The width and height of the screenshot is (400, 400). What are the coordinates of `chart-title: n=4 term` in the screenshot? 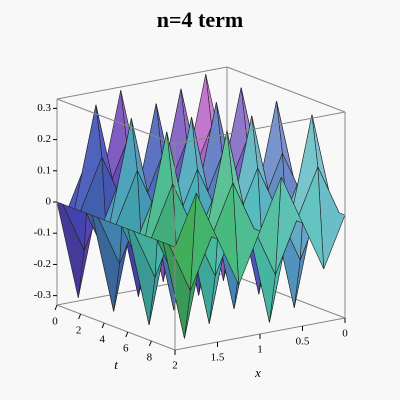 It's located at (200, 19).